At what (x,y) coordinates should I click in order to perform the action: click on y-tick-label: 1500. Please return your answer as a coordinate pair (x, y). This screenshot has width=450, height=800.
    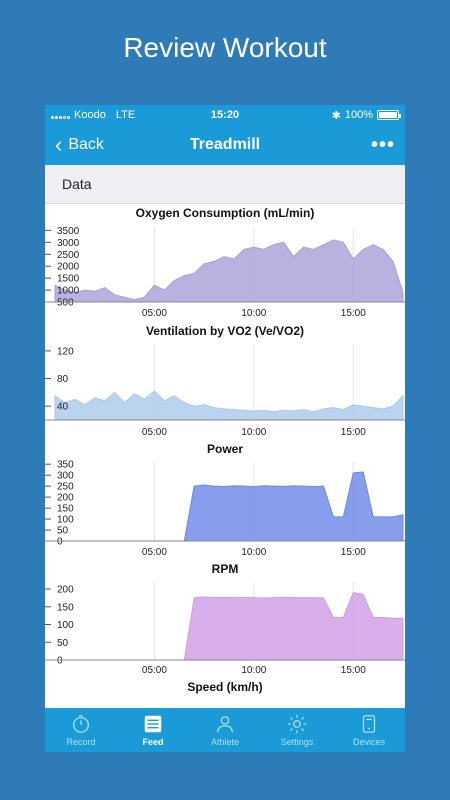
    Looking at the image, I should click on (68, 279).